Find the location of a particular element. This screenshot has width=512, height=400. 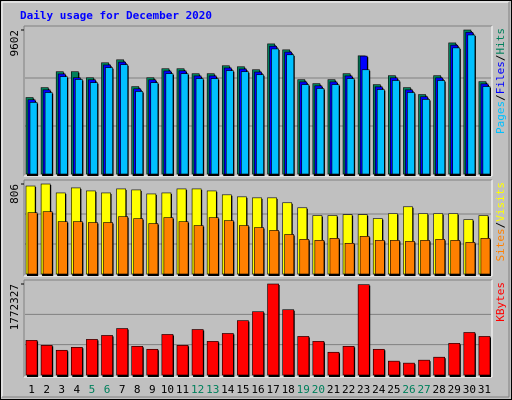

x-tick-label: 7 is located at coordinates (122, 389).